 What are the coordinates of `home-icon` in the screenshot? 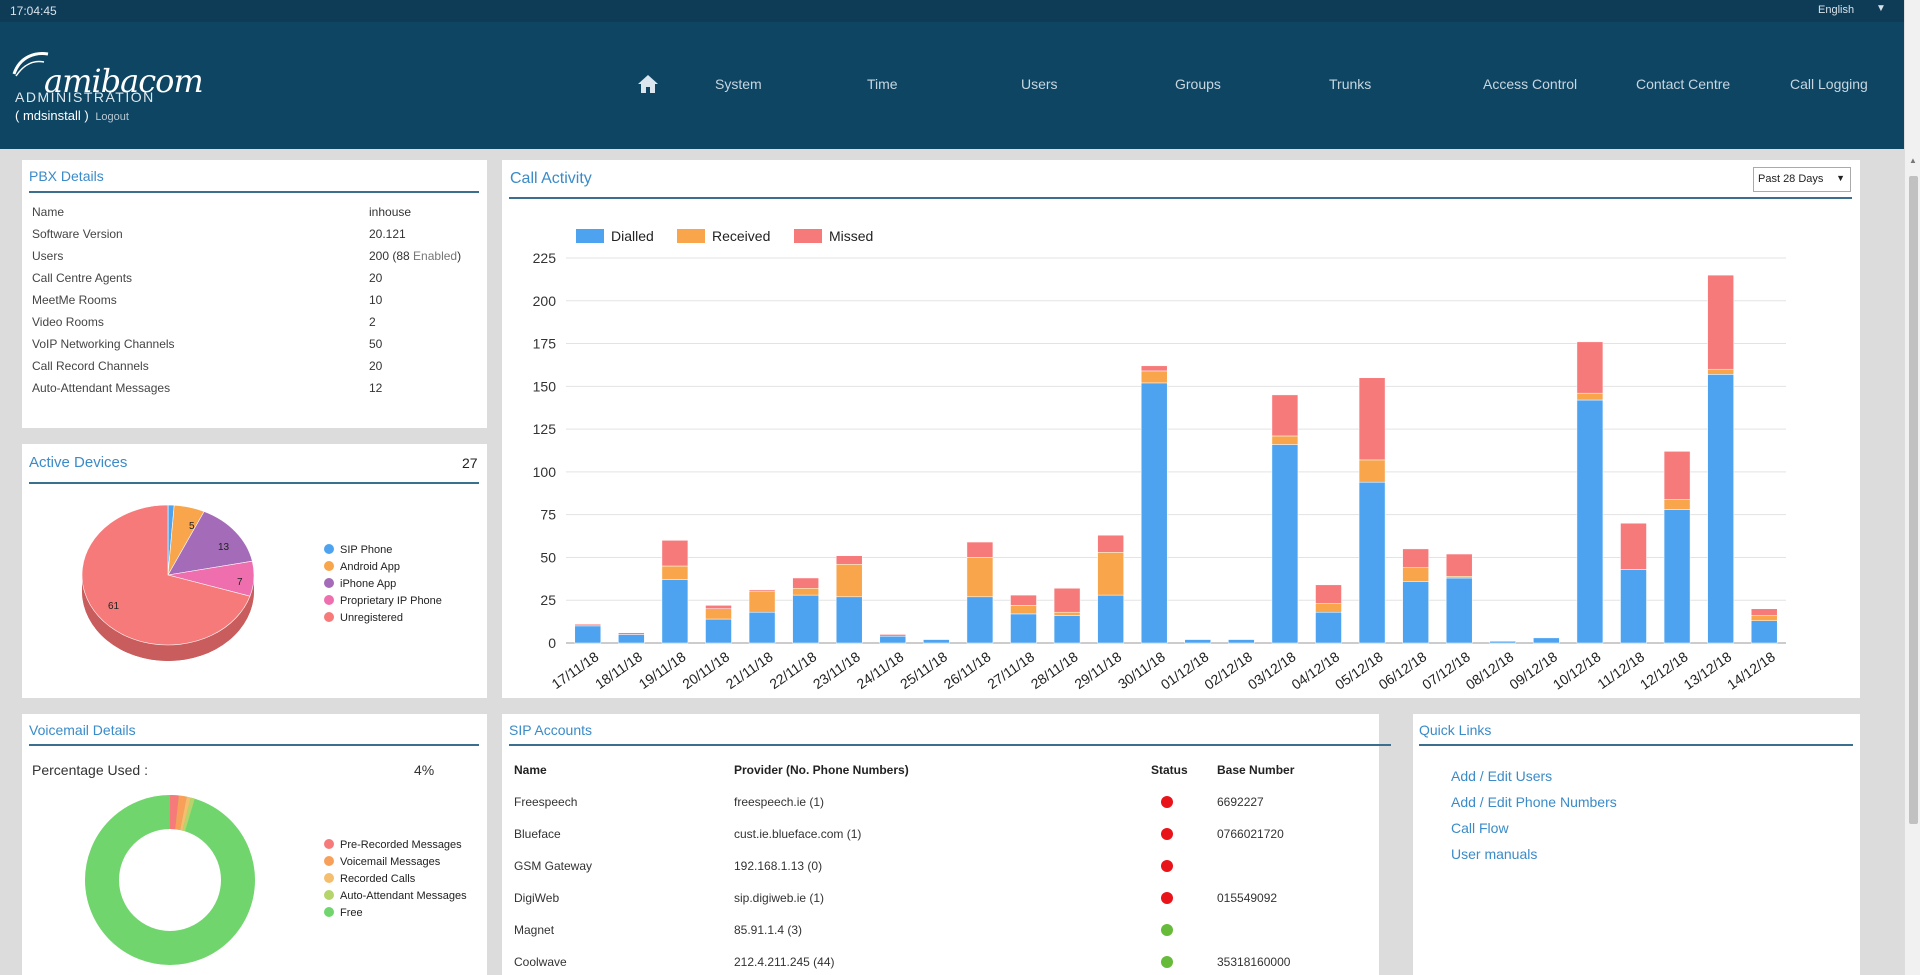 It's located at (648, 84).